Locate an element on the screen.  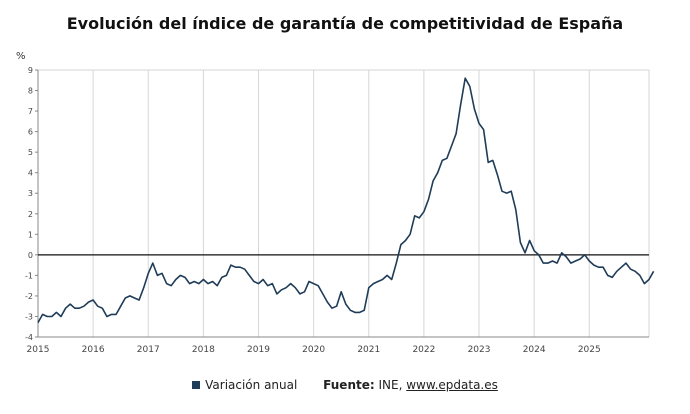
x-tick-label: 2020 is located at coordinates (313, 350).